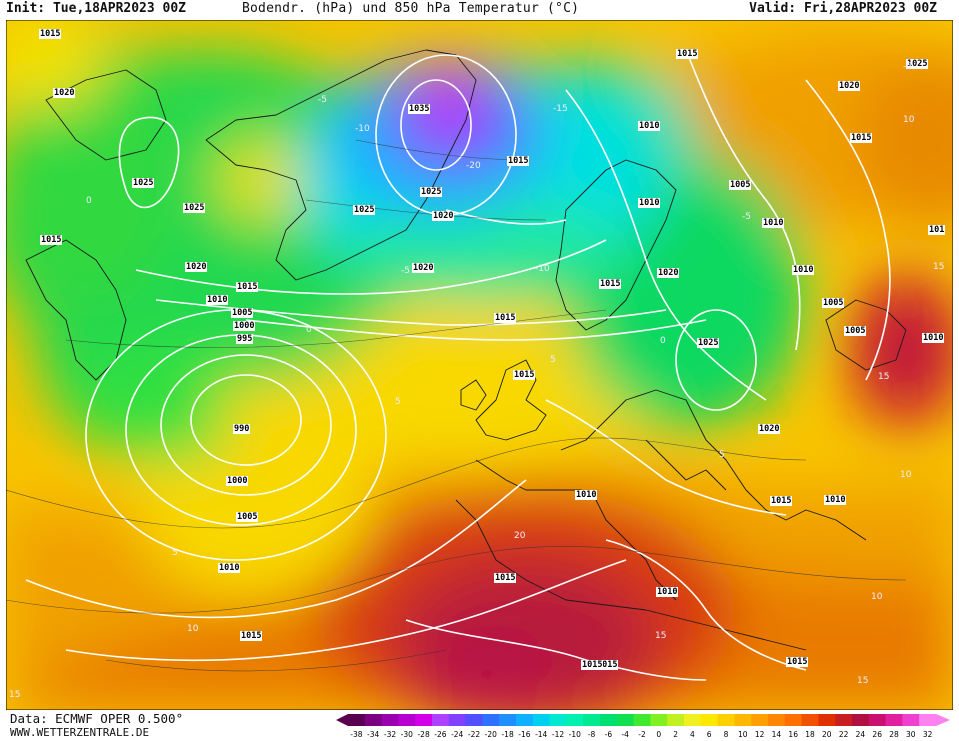 The width and height of the screenshot is (959, 741). What do you see at coordinates (625, 734) in the screenshot?
I see `legend-tick: -4` at bounding box center [625, 734].